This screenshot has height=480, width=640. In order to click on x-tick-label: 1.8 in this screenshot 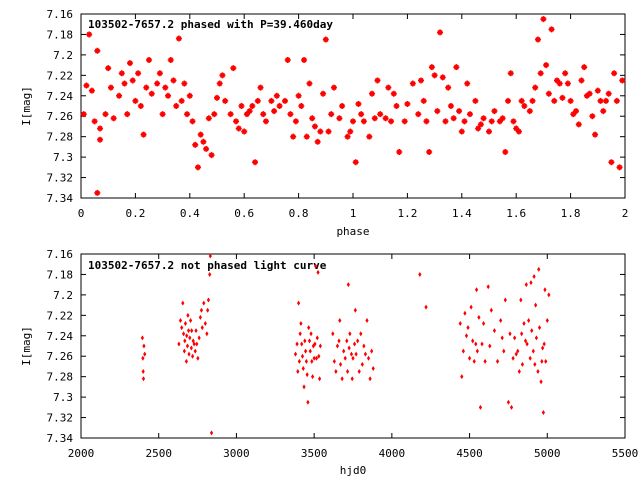, I will do `click(571, 213)`.